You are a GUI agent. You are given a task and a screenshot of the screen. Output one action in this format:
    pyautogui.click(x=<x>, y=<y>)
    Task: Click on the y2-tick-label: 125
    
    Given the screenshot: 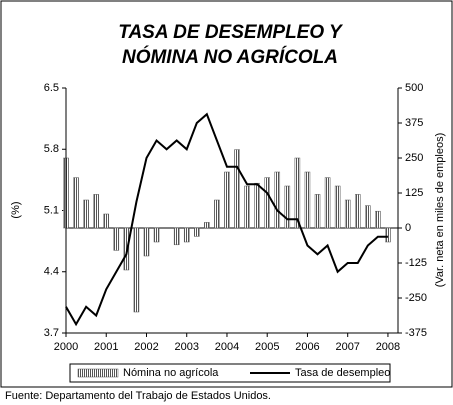 What is the action you would take?
    pyautogui.click(x=414, y=193)
    